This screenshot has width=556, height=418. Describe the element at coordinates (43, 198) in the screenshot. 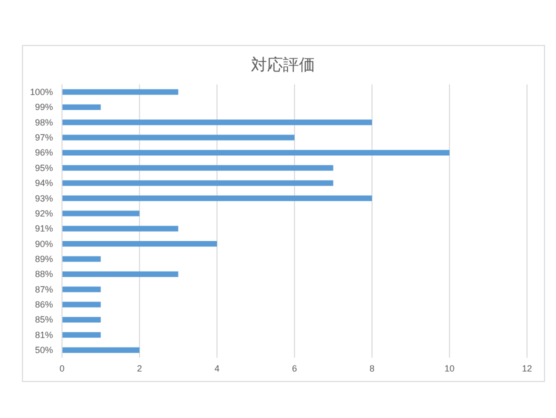

I see `y-tick-label: 93%` at that location.